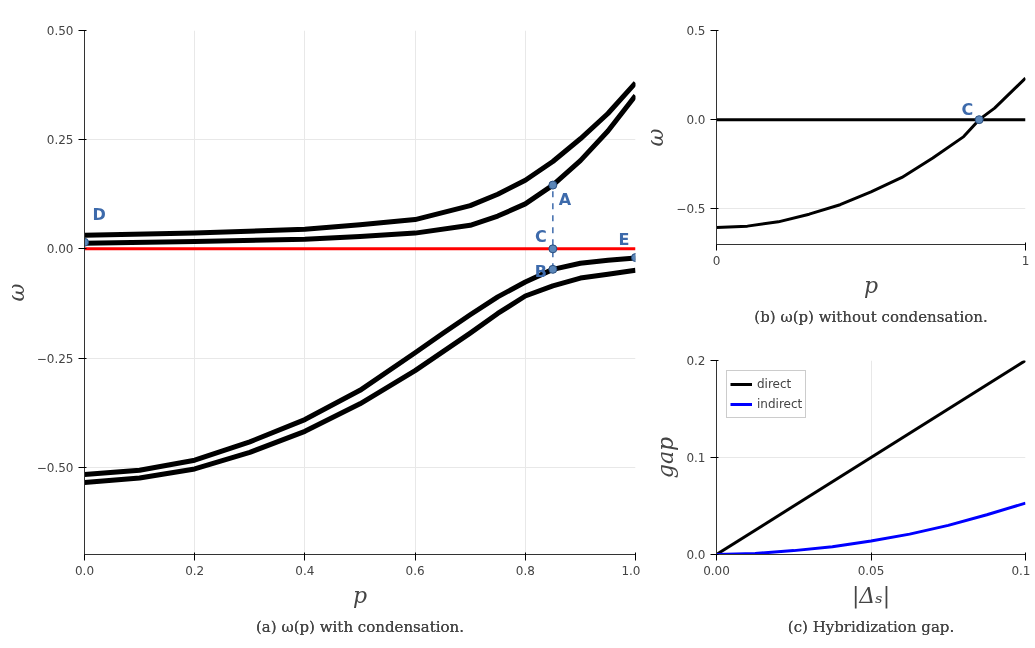 The image size is (1035, 648). What do you see at coordinates (565, 199) in the screenshot?
I see `annotation: A` at bounding box center [565, 199].